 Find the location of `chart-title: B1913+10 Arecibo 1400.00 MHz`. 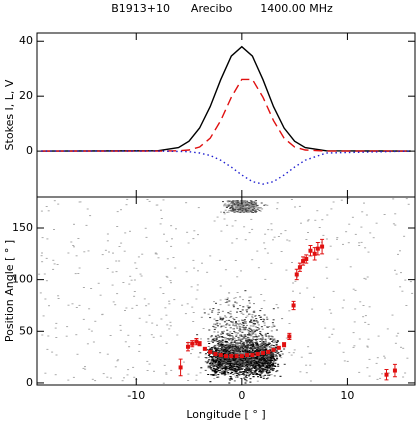

chart-title: B1913+10 Arecibo 1400.00 MHz is located at coordinates (222, 8).